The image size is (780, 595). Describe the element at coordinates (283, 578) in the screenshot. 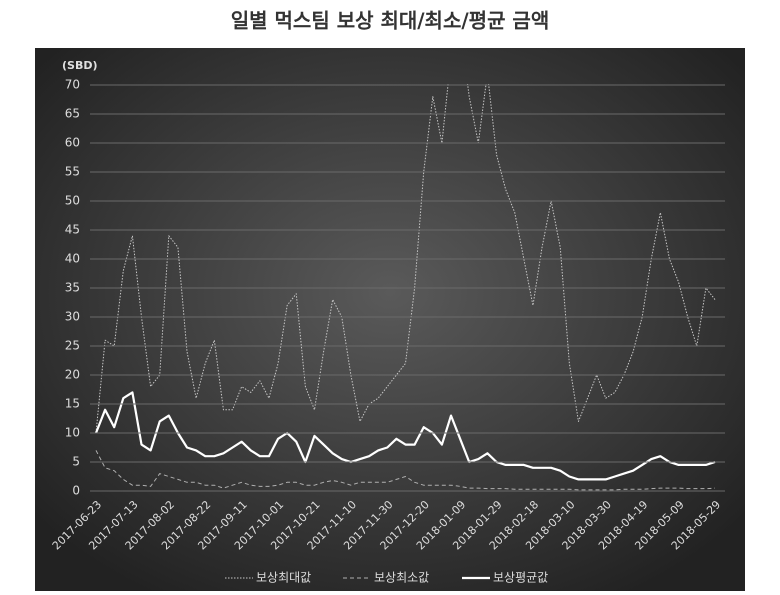

I see `legend-label: 보상최대값` at that location.